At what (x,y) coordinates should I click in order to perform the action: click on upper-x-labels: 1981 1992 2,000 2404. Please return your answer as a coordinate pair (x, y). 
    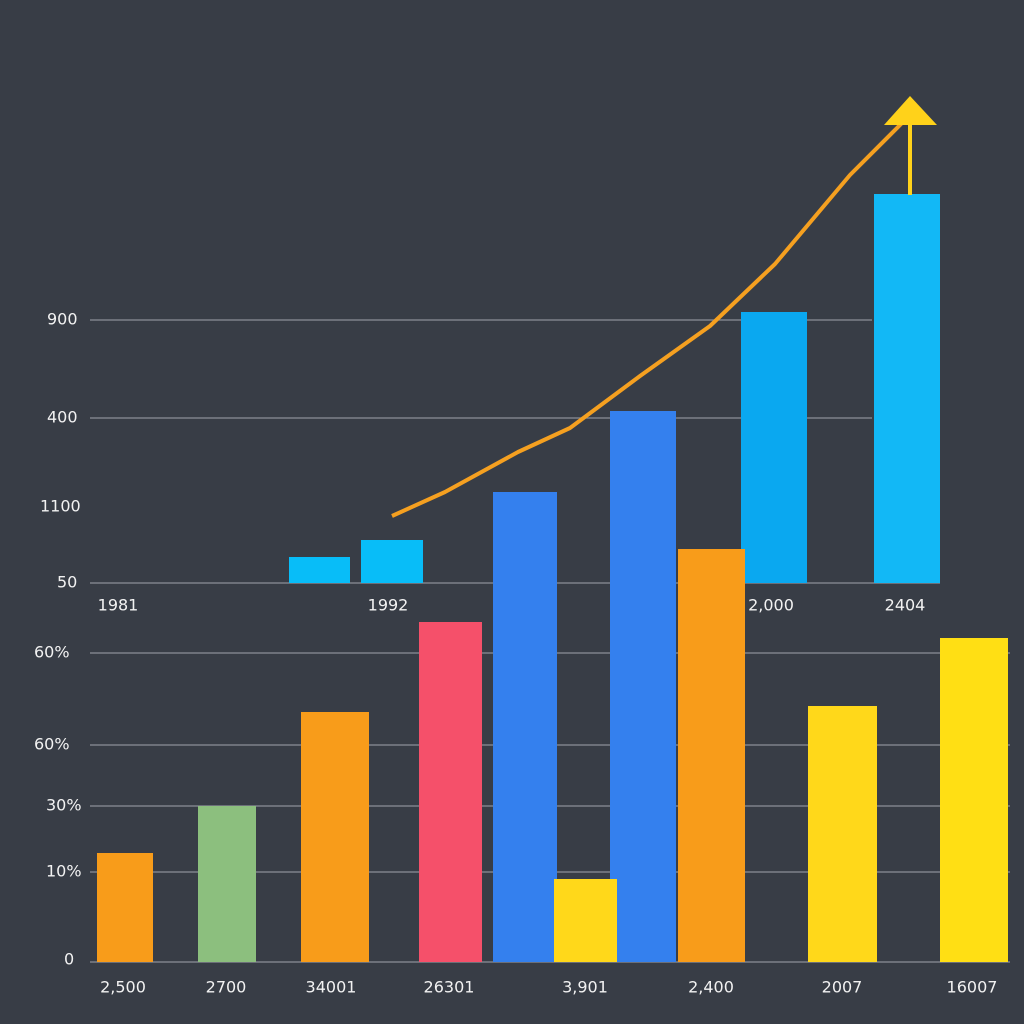
    Looking at the image, I should click on (512, 605).